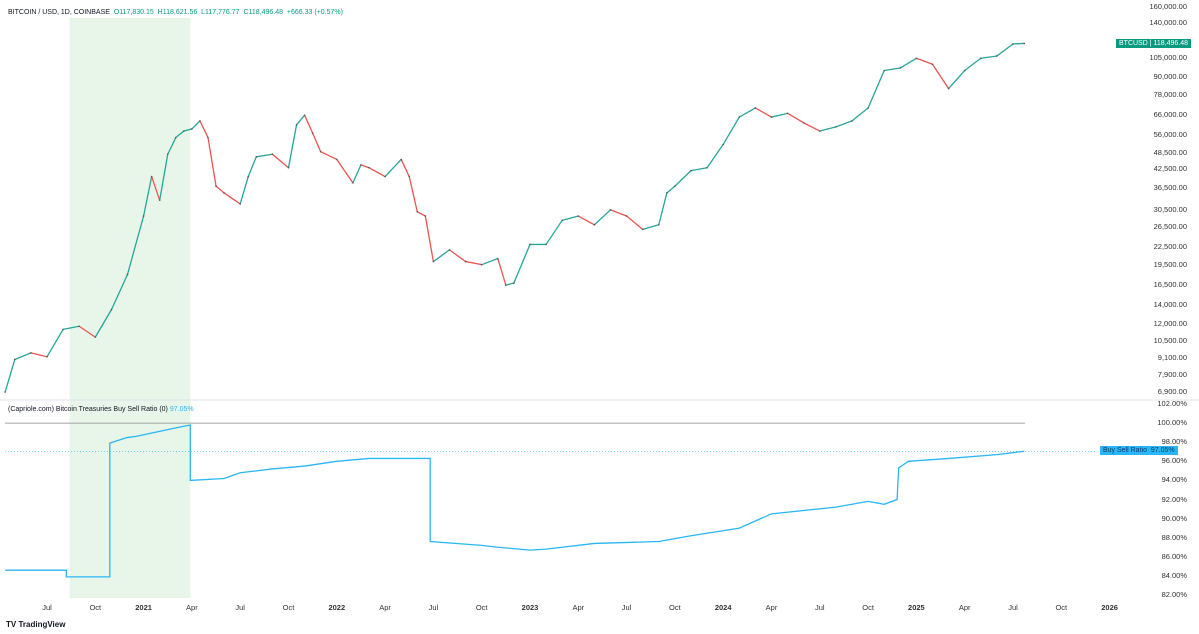 Image resolution: width=1199 pixels, height=634 pixels. Describe the element at coordinates (1170, 324) in the screenshot. I see `price-axis-label: 12,000.00` at that location.